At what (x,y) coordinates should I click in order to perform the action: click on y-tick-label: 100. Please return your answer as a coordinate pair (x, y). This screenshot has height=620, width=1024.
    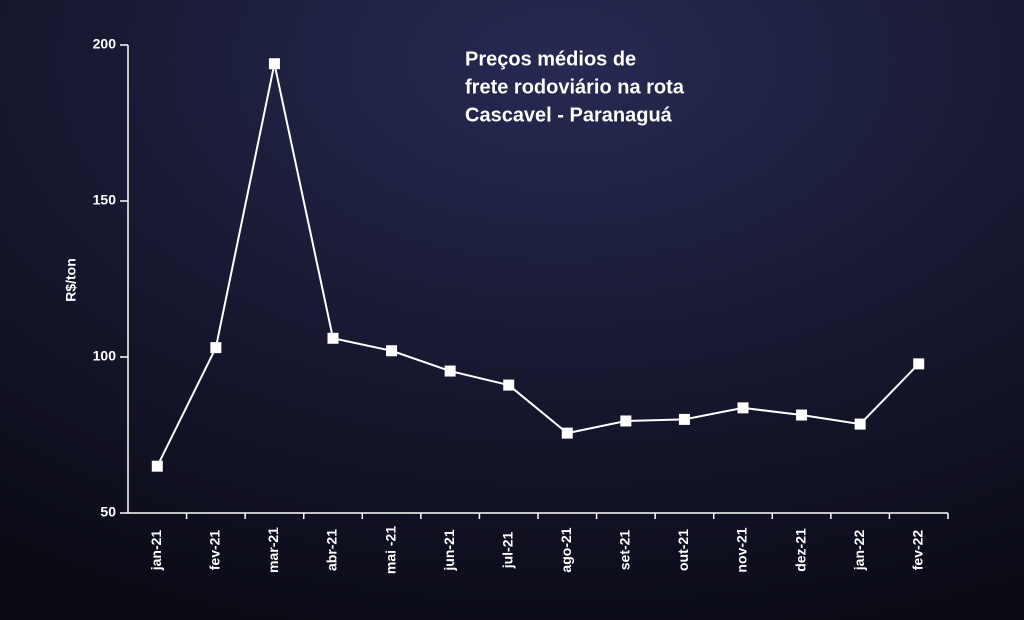
    Looking at the image, I should click on (105, 356).